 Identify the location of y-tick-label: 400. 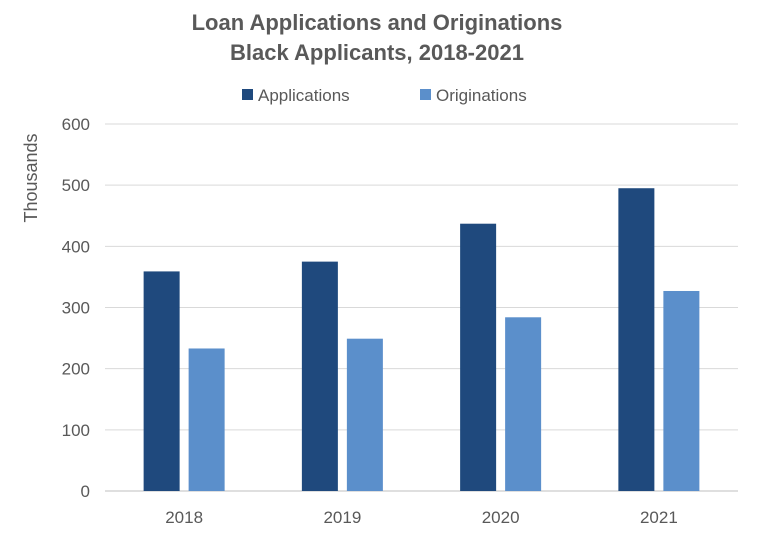
(76, 246).